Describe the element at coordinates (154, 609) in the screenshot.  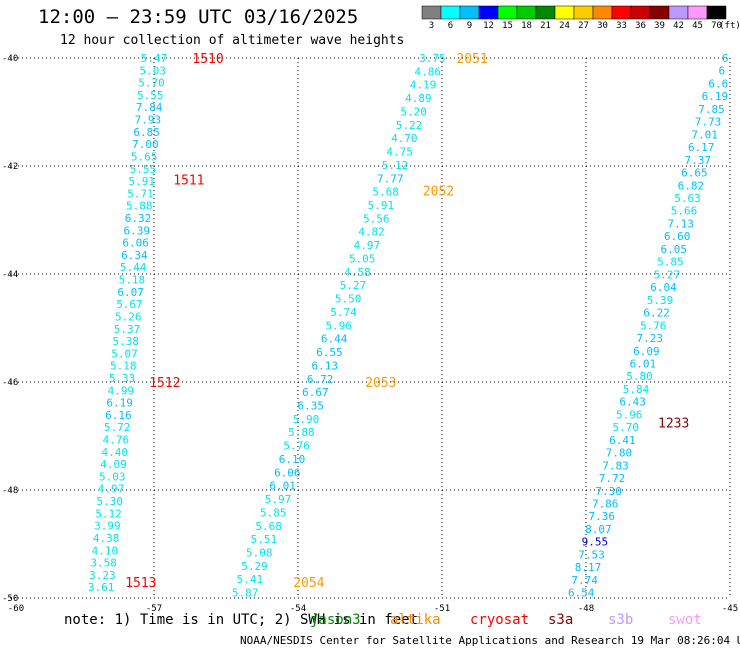
I see `x-tick-label: -57` at that location.